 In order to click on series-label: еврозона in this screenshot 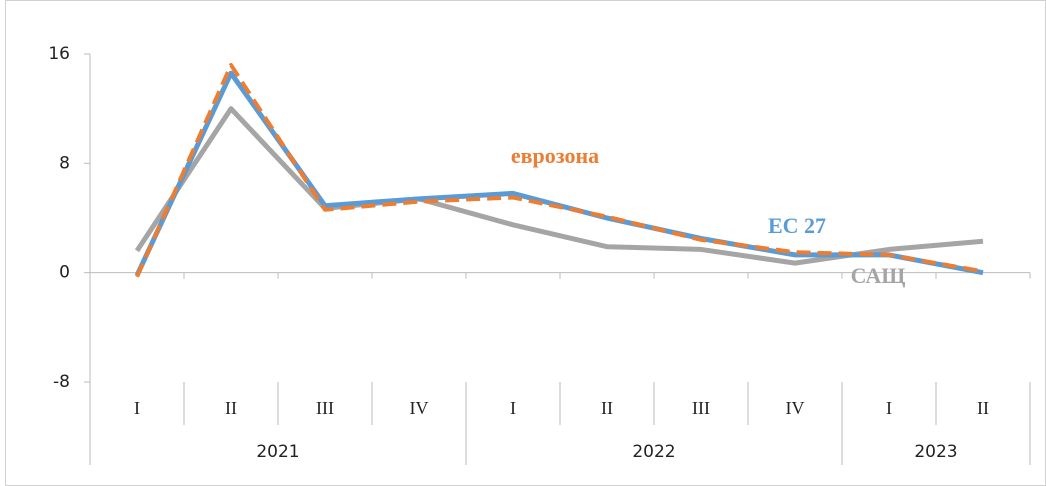, I will do `click(555, 155)`.